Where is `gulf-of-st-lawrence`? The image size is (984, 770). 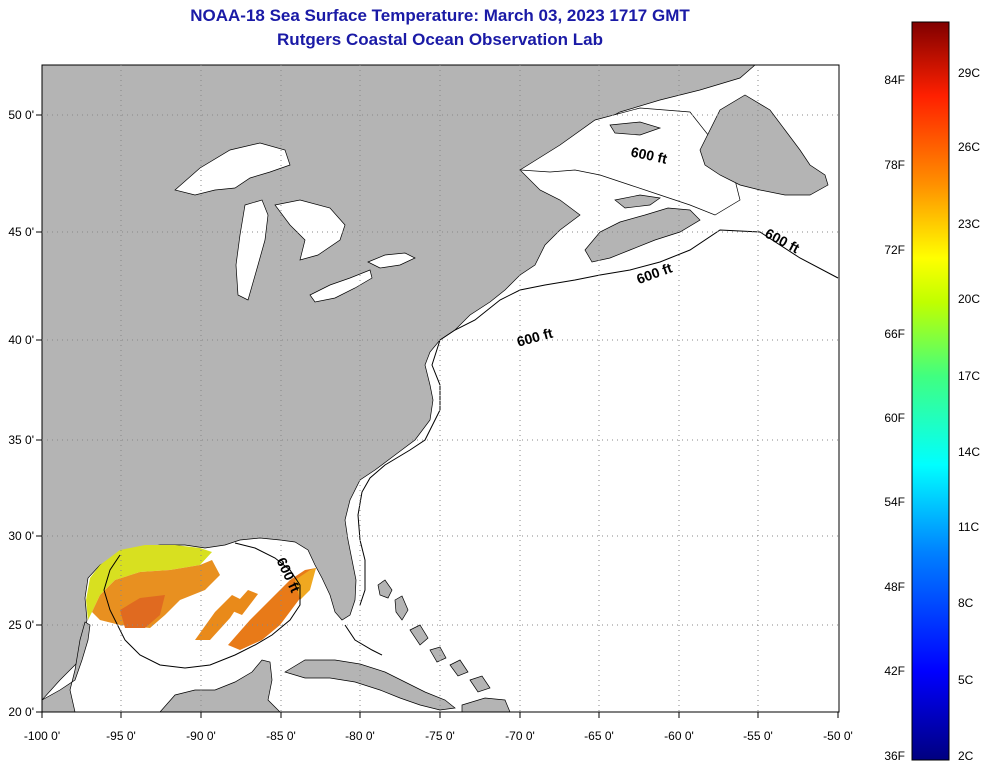 gulf-of-st-lawrence is located at coordinates (629, 161).